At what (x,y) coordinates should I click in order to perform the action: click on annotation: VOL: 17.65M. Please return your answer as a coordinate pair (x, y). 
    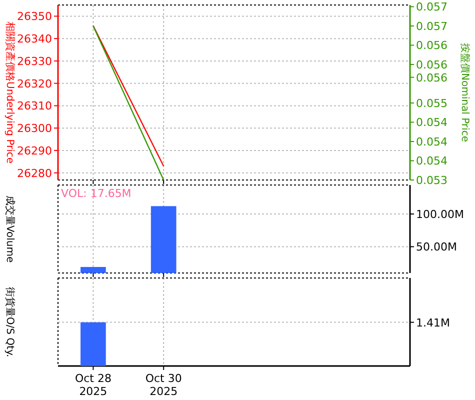
    Looking at the image, I should click on (96, 193).